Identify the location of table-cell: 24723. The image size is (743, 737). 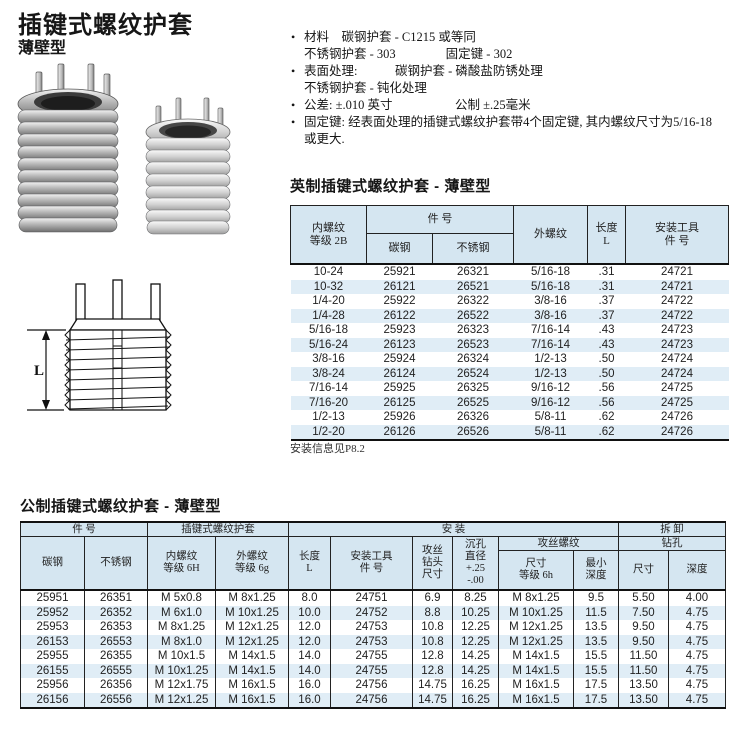
(677, 344).